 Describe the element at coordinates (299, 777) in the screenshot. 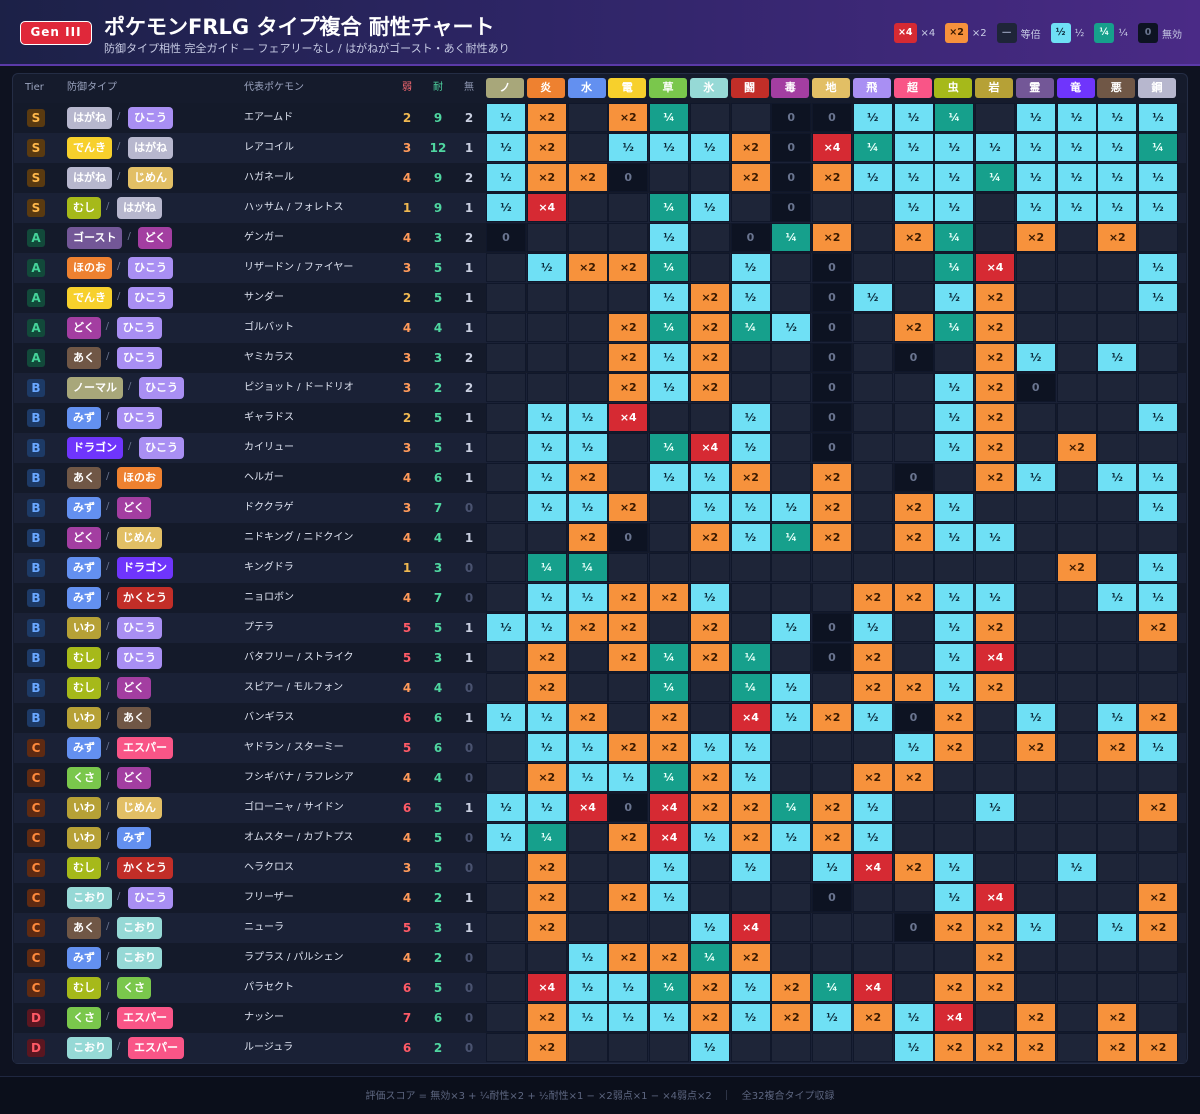

I see `pokemon-names: フシギバナ / ラフレシア` at that location.